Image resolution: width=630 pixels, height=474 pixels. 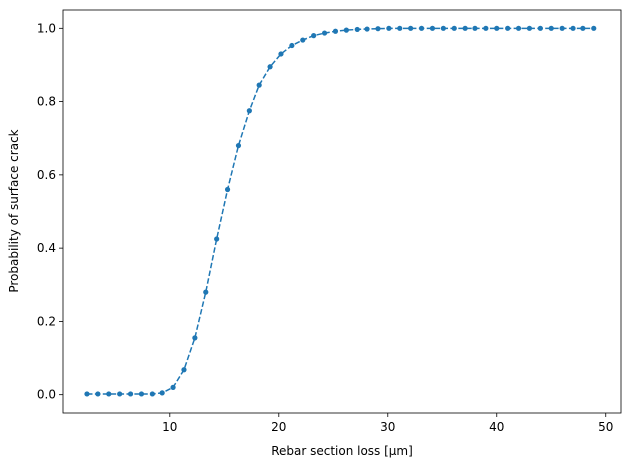 I want to click on y-axis-label: Probability of surface crack, so click(x=14, y=210).